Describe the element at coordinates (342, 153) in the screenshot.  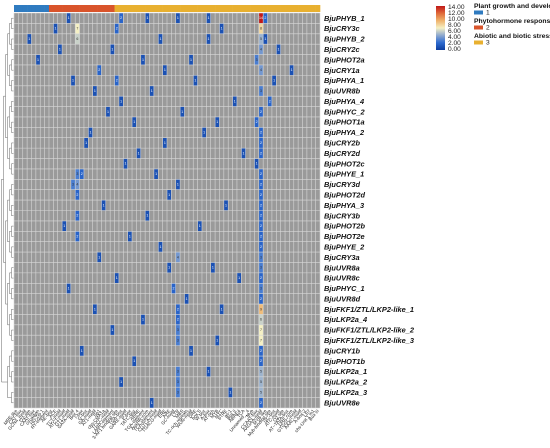
I see `row-label: BjuCRY2d` at that location.